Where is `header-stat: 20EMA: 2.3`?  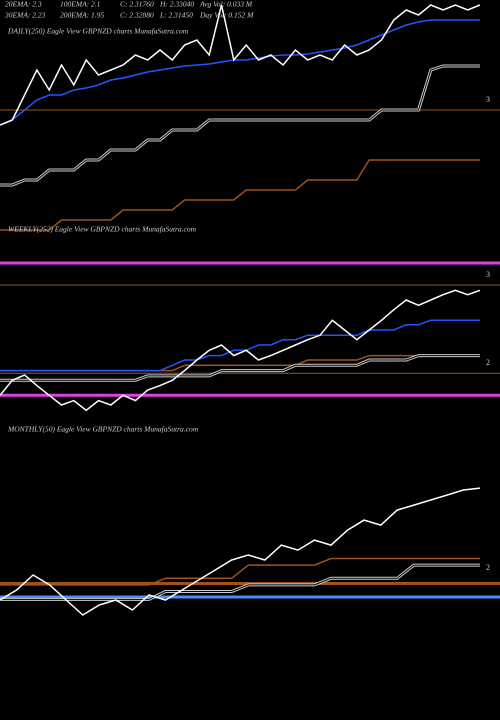
header-stat: 20EMA: 2.3 is located at coordinates (23, 4).